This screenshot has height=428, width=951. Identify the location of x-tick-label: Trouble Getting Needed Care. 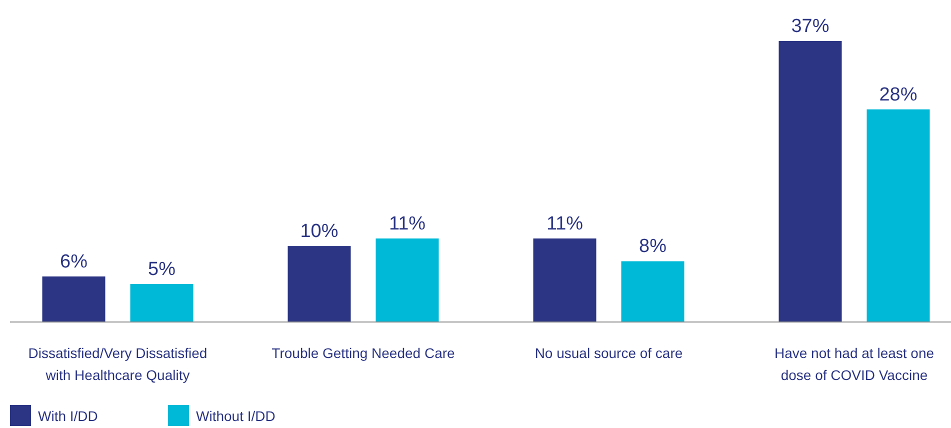
(364, 353).